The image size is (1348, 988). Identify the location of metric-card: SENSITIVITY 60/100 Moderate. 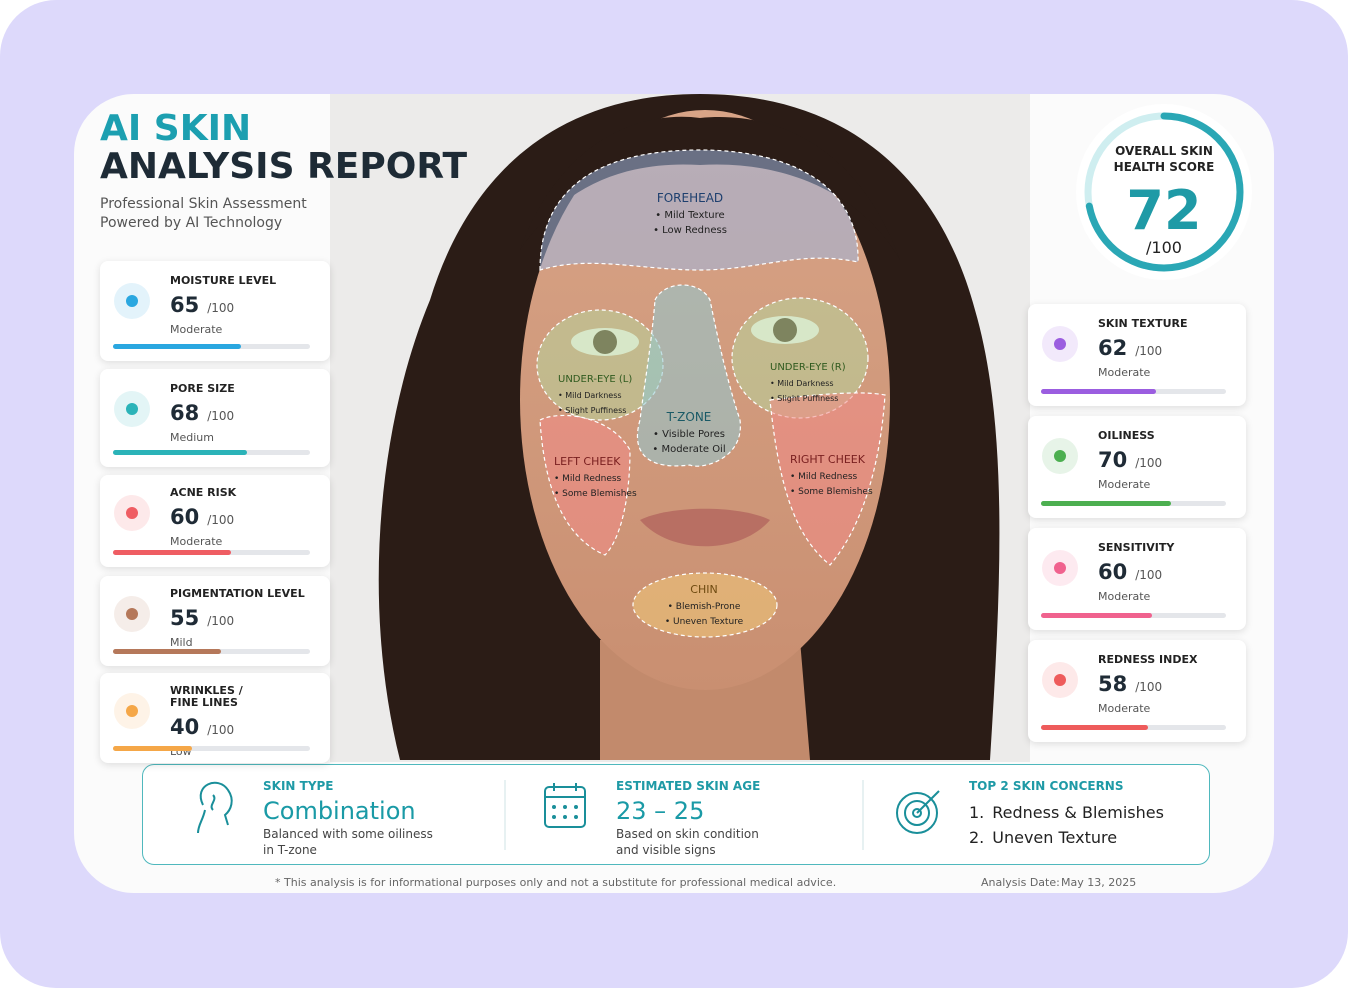
(1137, 579).